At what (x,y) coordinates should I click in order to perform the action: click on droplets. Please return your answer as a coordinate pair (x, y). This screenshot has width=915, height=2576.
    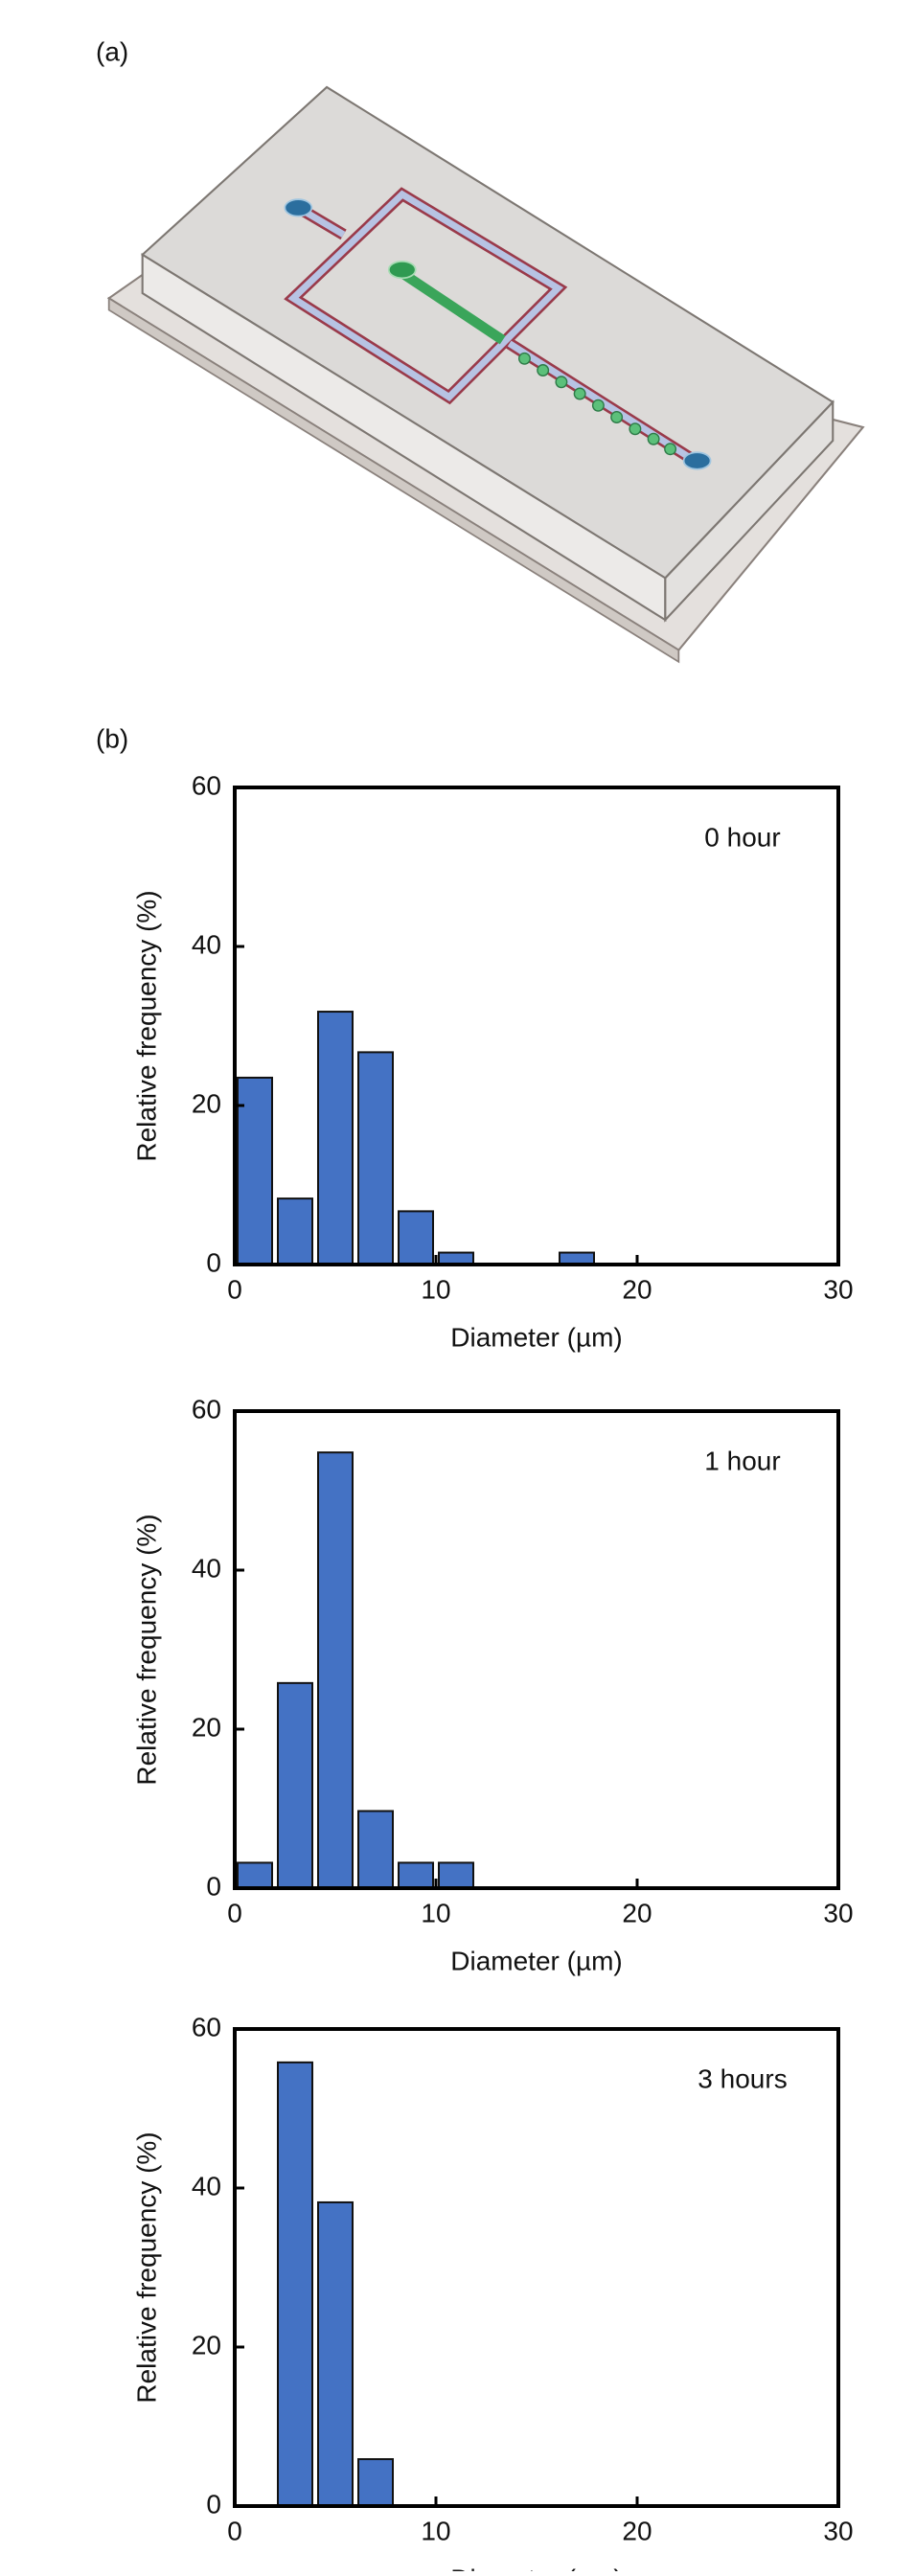
    Looking at the image, I should click on (597, 404).